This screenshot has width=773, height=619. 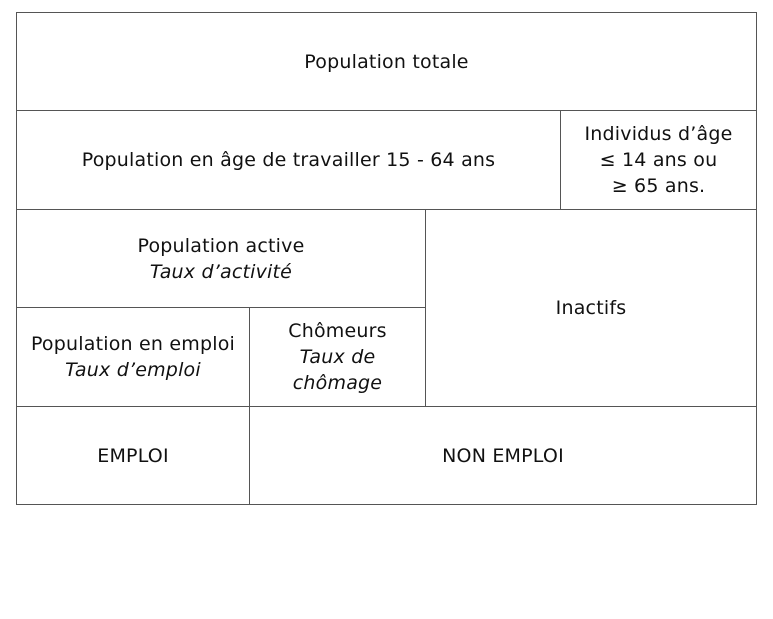 I want to click on emploi-label: EMPLOI, so click(x=133, y=455).